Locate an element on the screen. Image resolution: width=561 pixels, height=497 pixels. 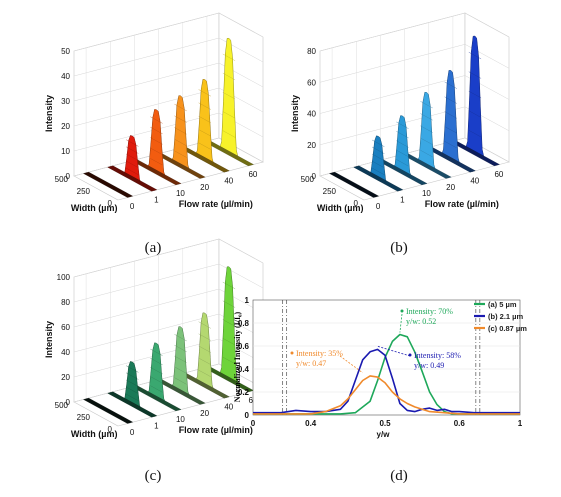
annotation-text: y/w: 0.47 is located at coordinates (311, 363).